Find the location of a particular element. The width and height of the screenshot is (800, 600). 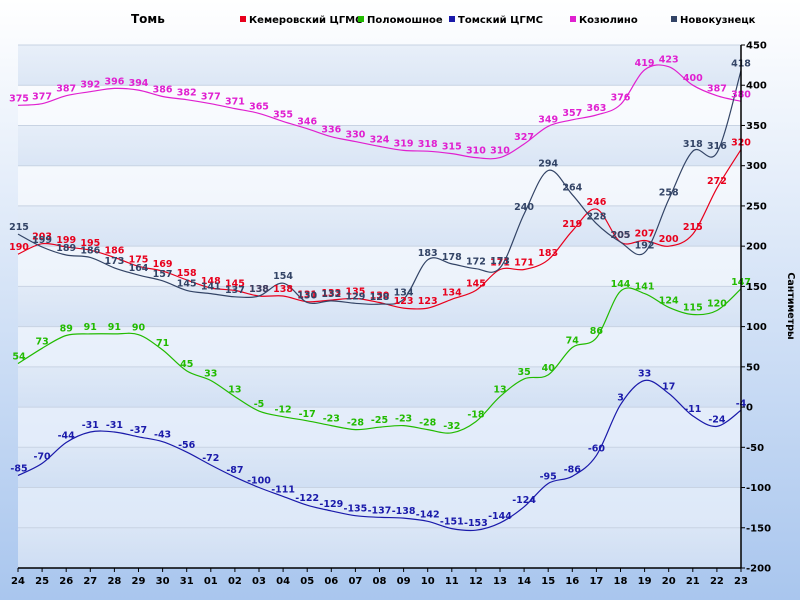

data-label: -124 is located at coordinates (524, 500).